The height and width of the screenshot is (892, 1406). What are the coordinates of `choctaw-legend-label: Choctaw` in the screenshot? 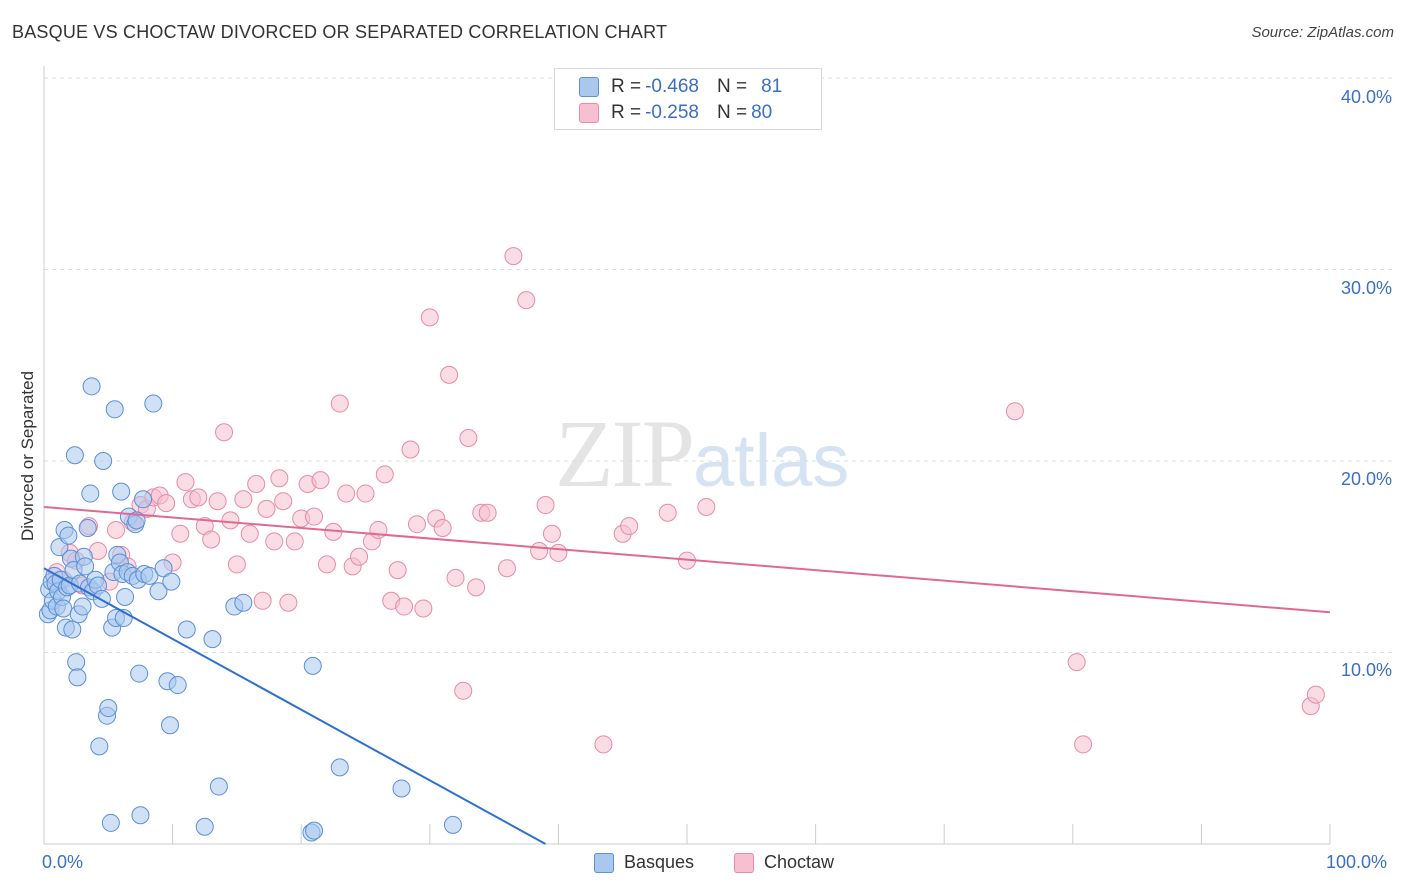 It's located at (799, 862).